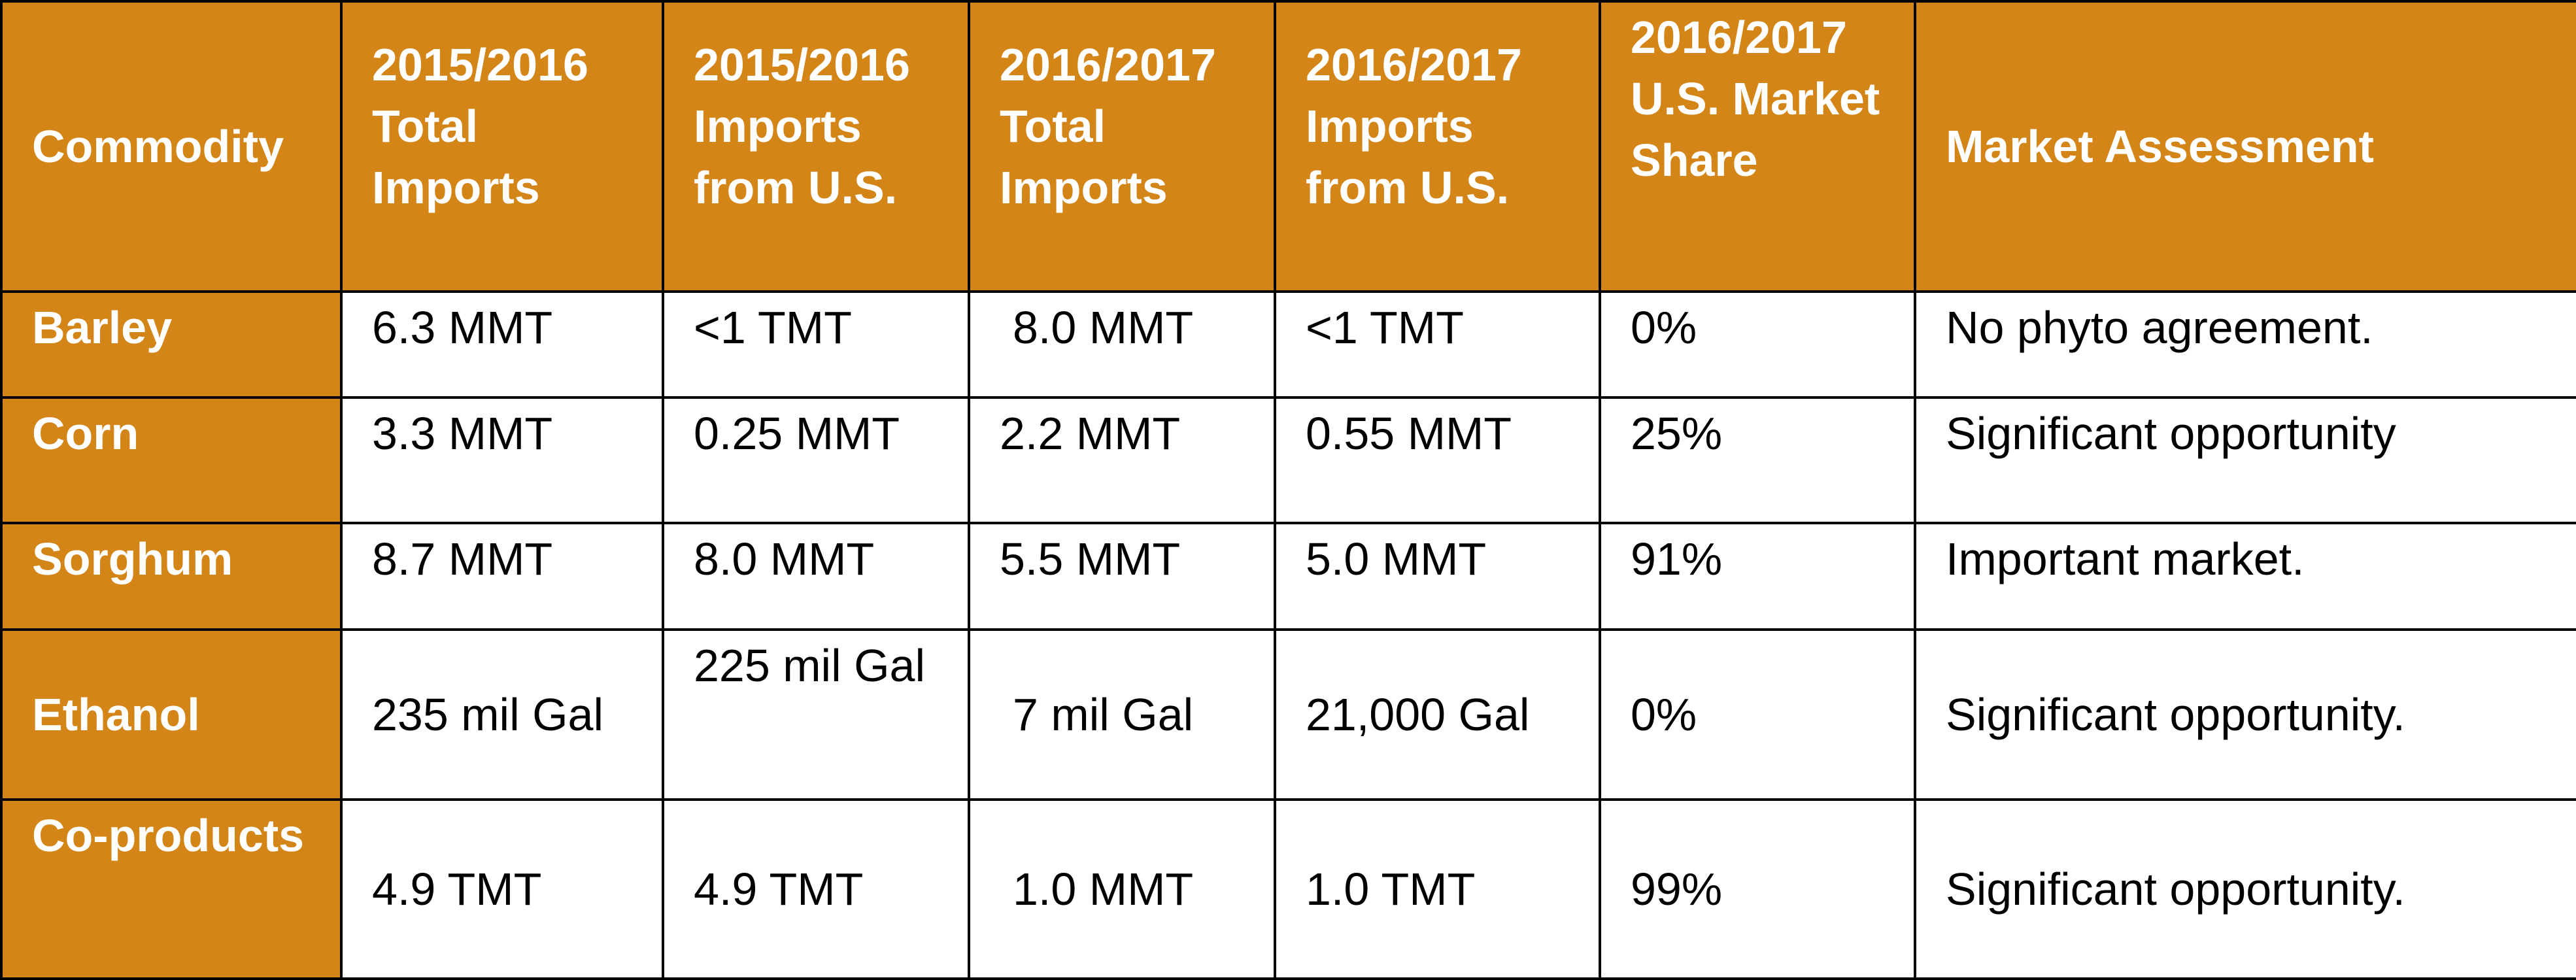 This screenshot has height=980, width=2576. I want to click on table-cell: 3.3 MMT, so click(502, 460).